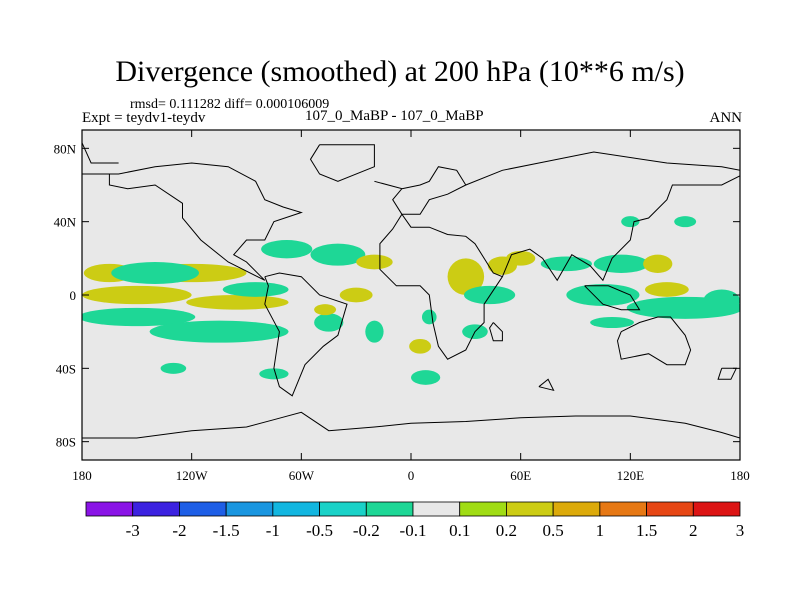  I want to click on colorbar-label: -2, so click(179, 530).